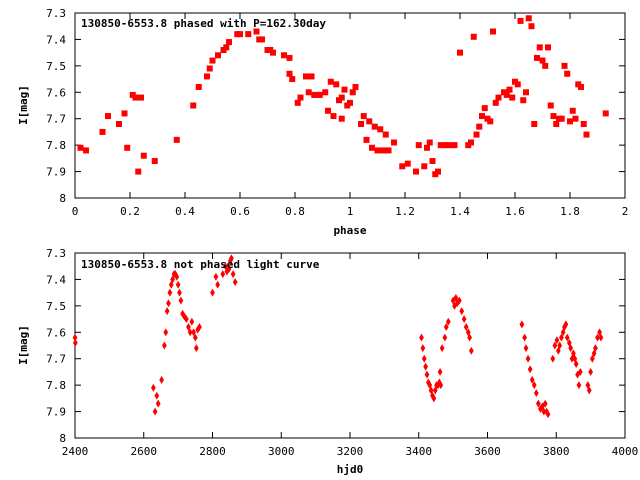  What do you see at coordinates (56, 119) in the screenshot?
I see `y-tick-label: 7.7` at bounding box center [56, 119].